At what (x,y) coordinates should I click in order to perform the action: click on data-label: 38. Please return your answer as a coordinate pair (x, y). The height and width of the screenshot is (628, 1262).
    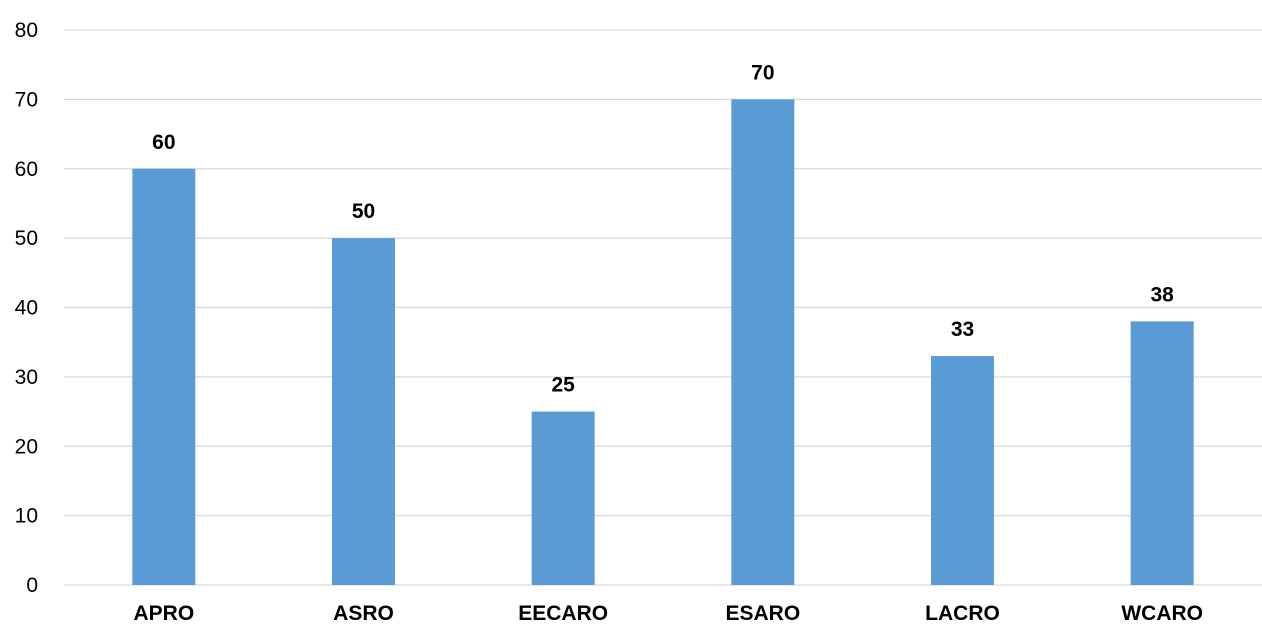
    Looking at the image, I should click on (1162, 294).